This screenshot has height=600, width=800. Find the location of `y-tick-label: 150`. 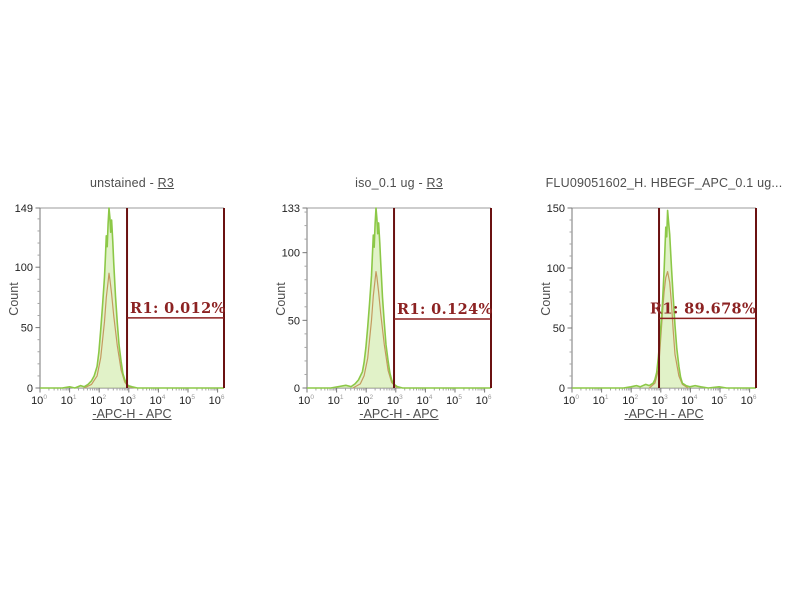

y-tick-label: 150 is located at coordinates (556, 209).